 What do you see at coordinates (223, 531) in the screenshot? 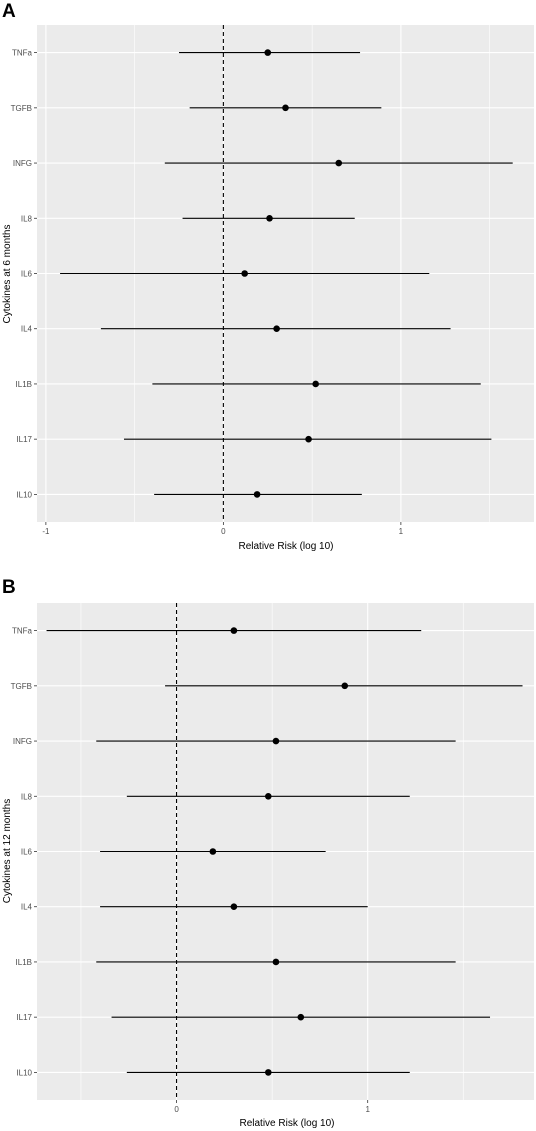
I see `x-tick-label-a: 0` at bounding box center [223, 531].